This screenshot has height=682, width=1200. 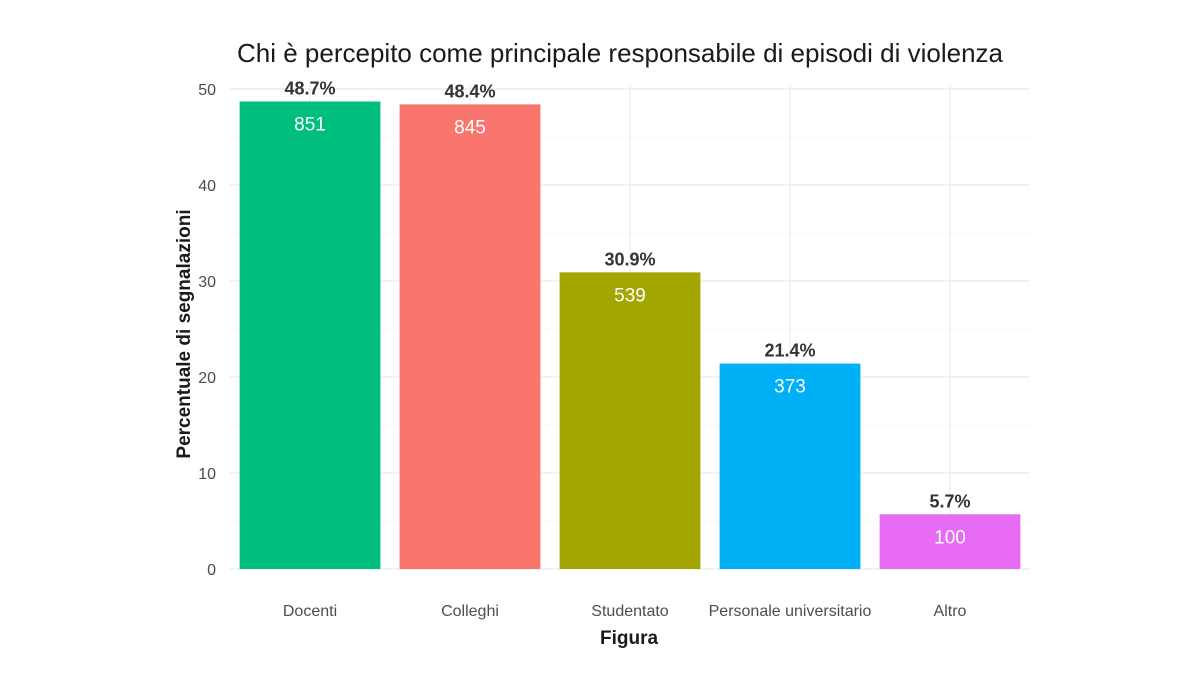 I want to click on y-tick-label: 40, so click(x=207, y=186).